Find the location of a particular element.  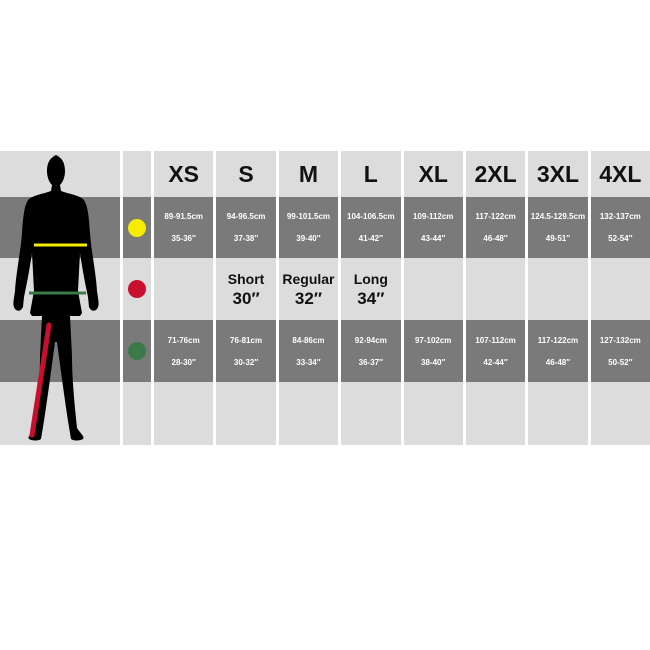

inch-value: 37-38″ is located at coordinates (246, 238).